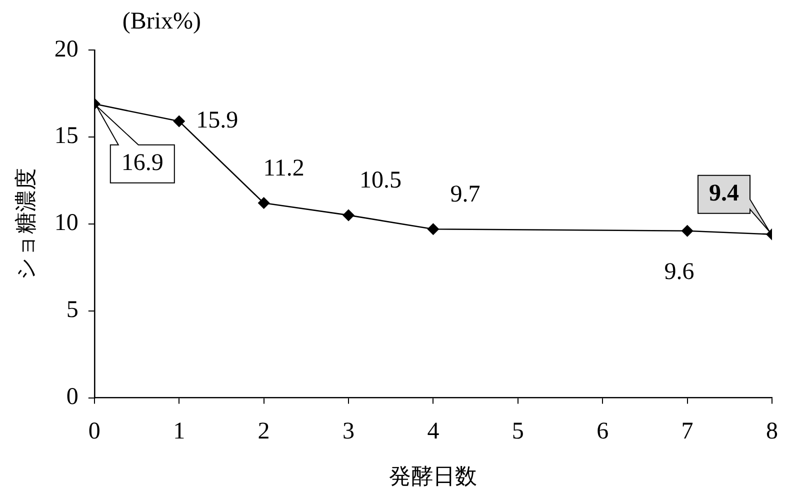 This screenshot has height=499, width=792. I want to click on x-axis-title: 発酵日数, so click(433, 477).